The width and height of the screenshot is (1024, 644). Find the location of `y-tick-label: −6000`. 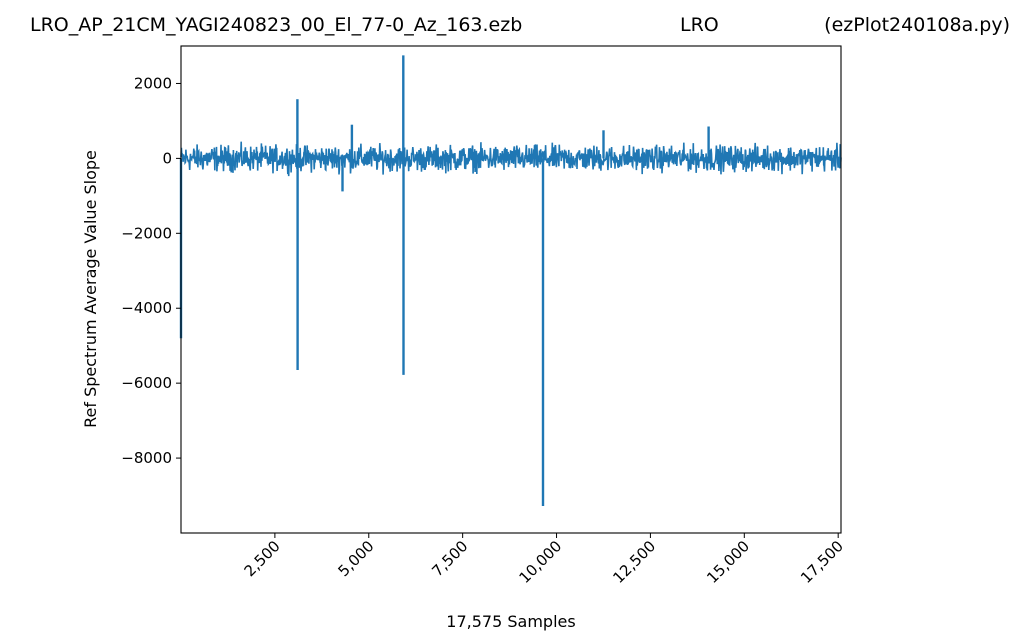

y-tick-label: −6000 is located at coordinates (146, 383).